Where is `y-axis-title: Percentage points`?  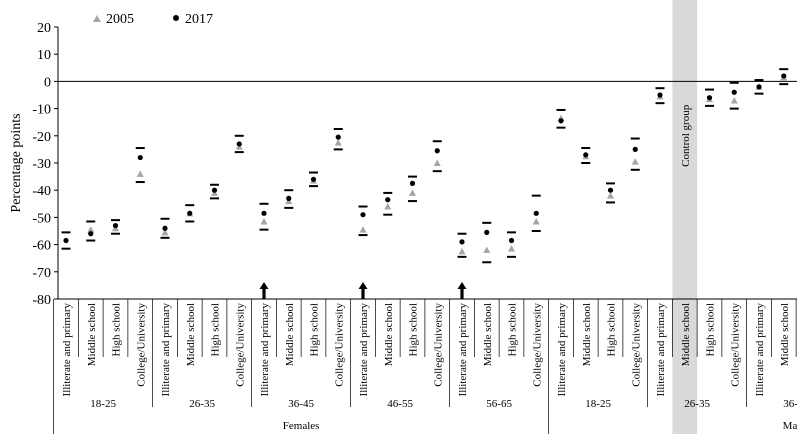 y-axis-title: Percentage points is located at coordinates (16, 162).